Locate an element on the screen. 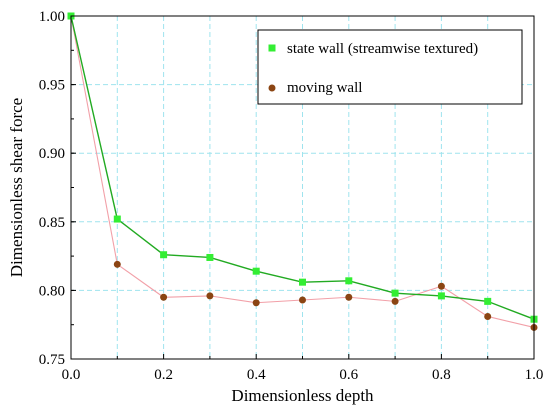  y-tick-label: 0.75 is located at coordinates (52, 360).